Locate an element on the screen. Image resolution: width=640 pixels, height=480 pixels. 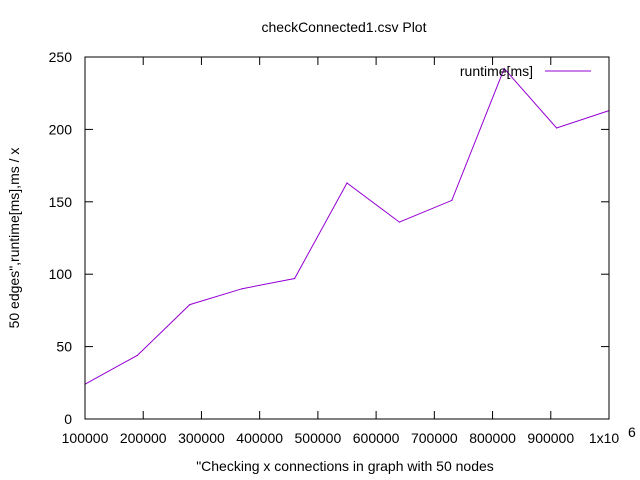
x-tick-label: 500000 is located at coordinates (318, 438).